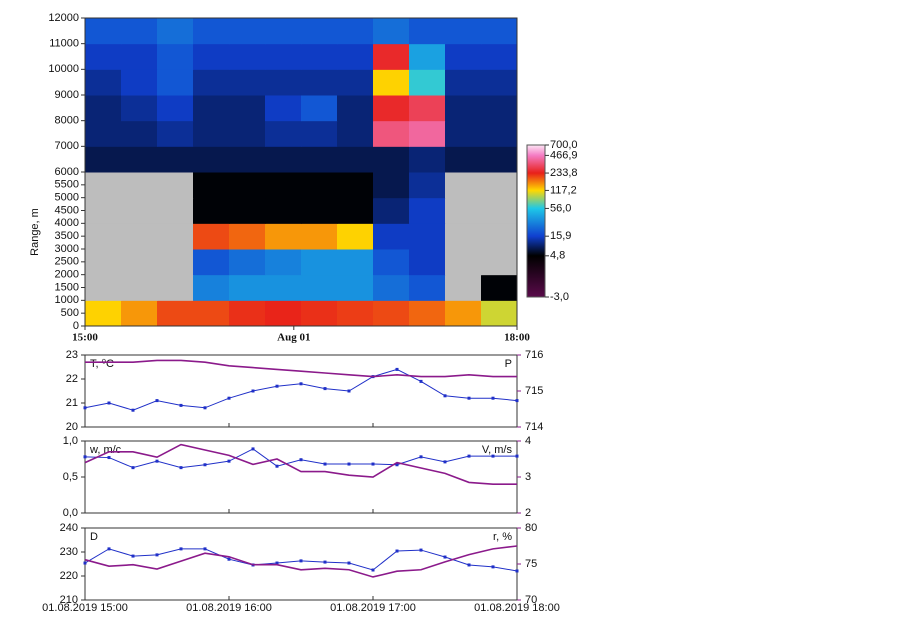 The image size is (900, 631). Describe the element at coordinates (497, 450) in the screenshot. I see `y2-axis-label: V, m/s` at that location.